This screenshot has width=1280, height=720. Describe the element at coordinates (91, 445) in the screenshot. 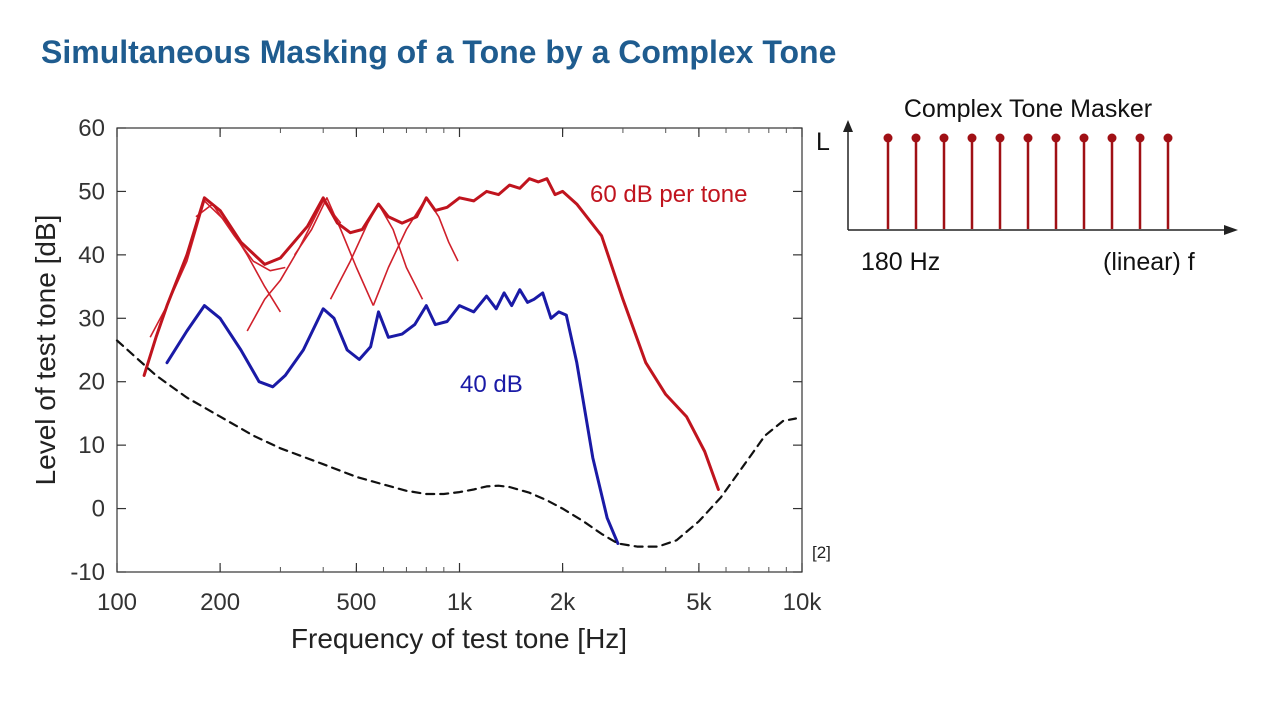

I see `y-tick-label: 10` at that location.